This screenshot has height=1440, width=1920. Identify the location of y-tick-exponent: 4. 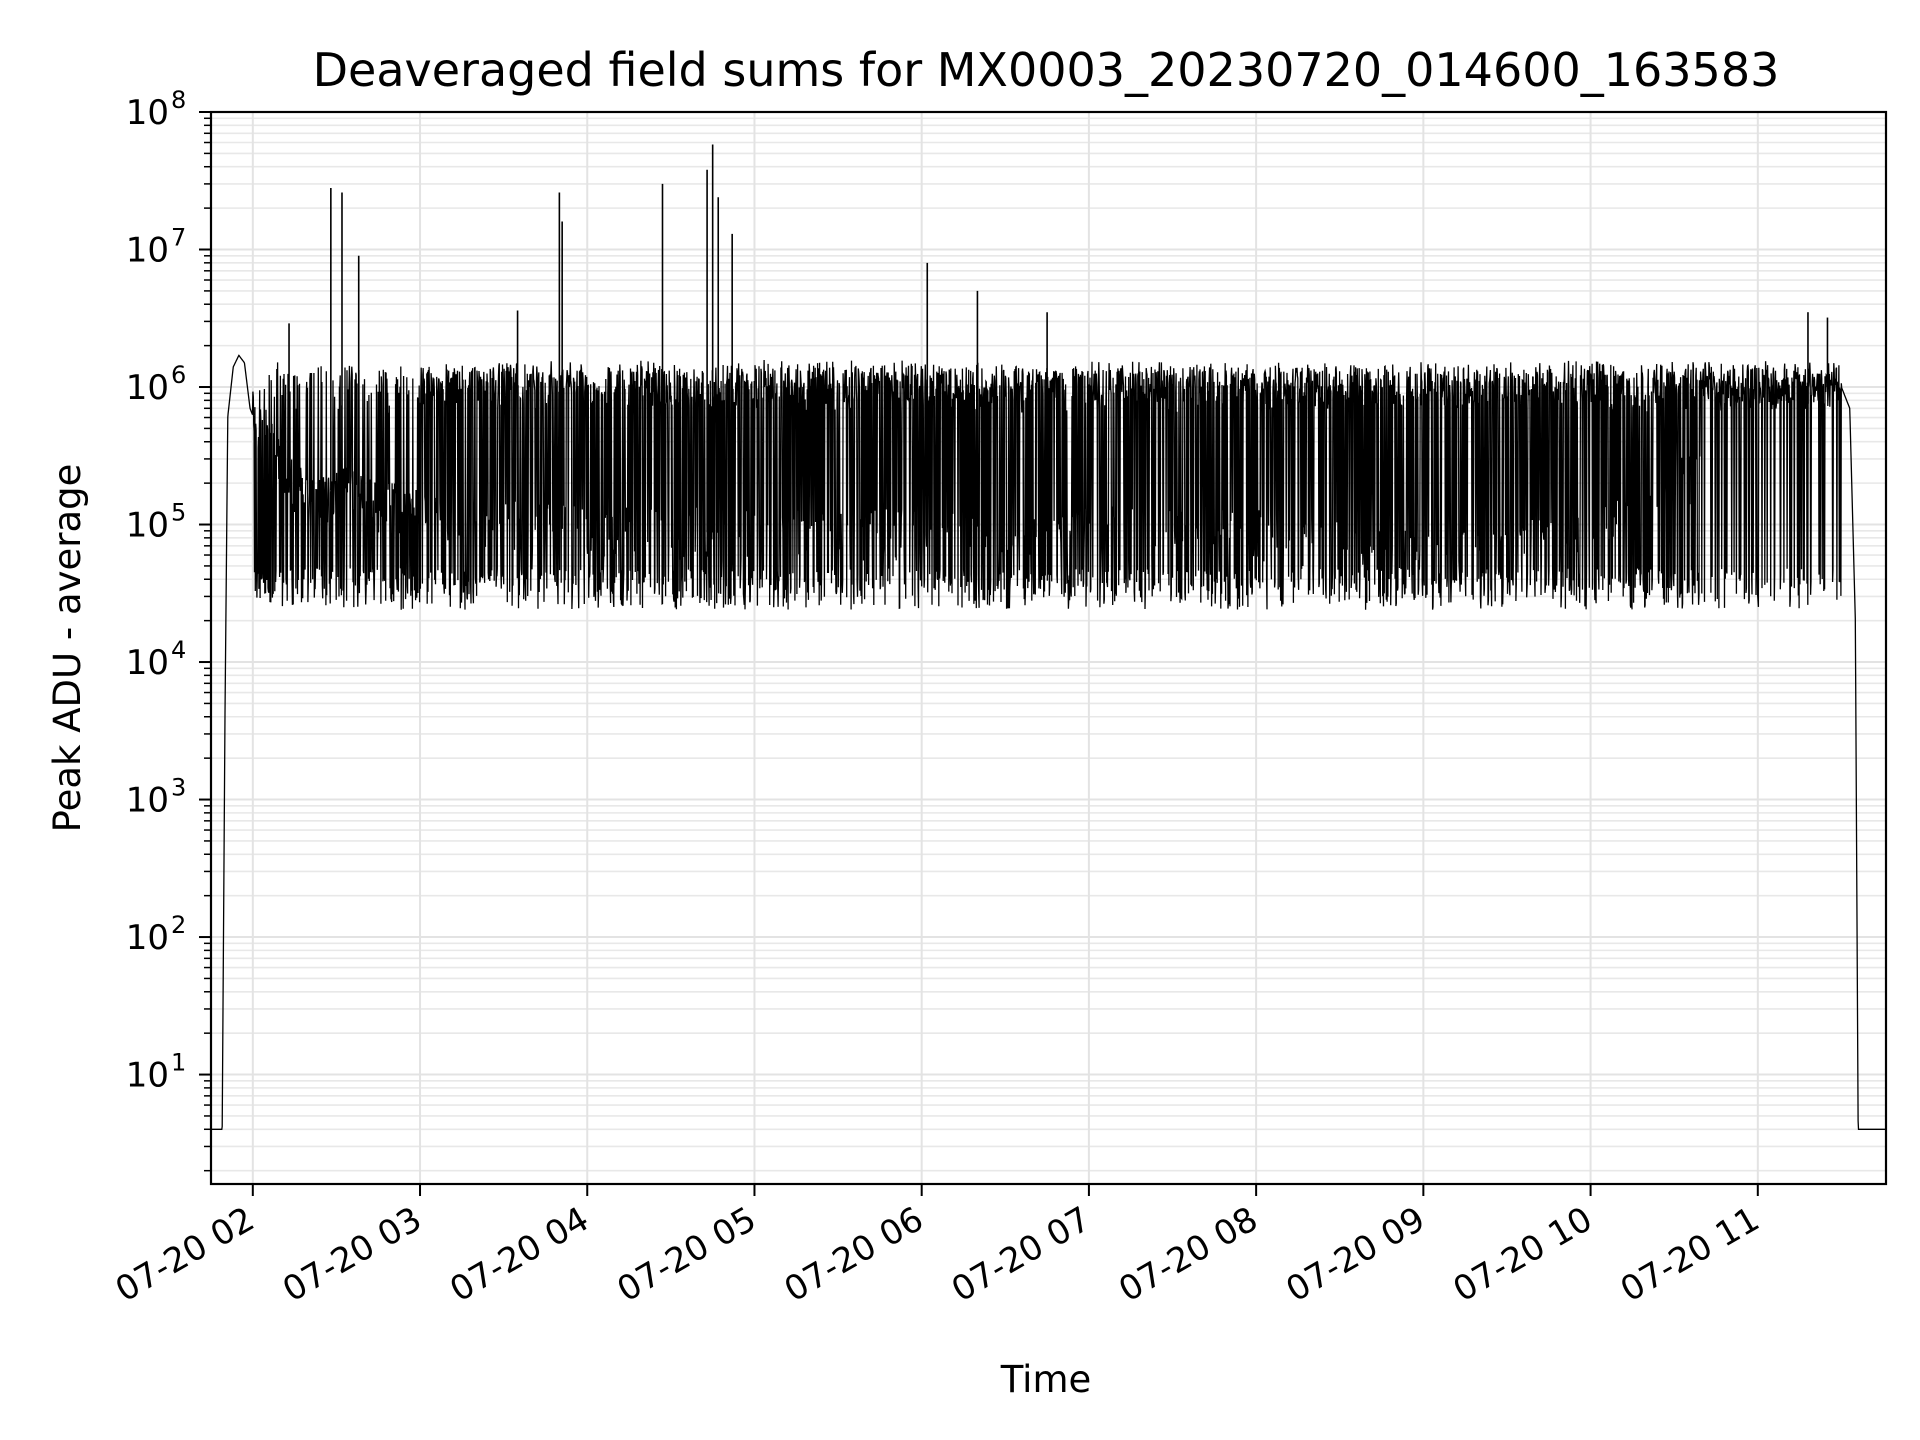
(178, 650).